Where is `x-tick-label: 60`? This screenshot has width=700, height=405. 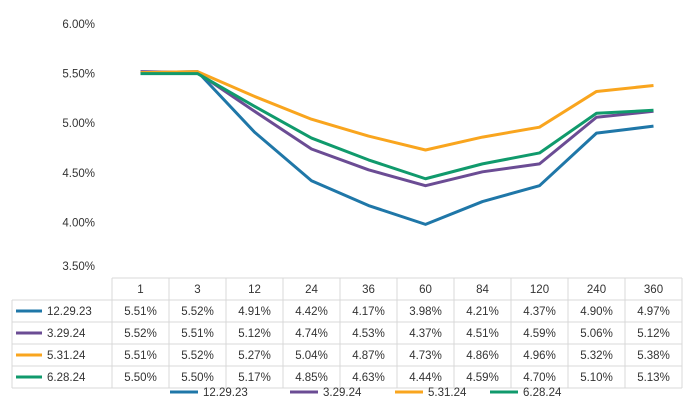
x-tick-label: 60 is located at coordinates (425, 290).